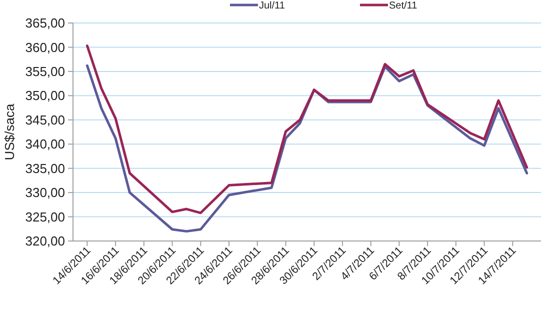  What do you see at coordinates (45, 192) in the screenshot?
I see `y-tick-label: 330,00` at bounding box center [45, 192].